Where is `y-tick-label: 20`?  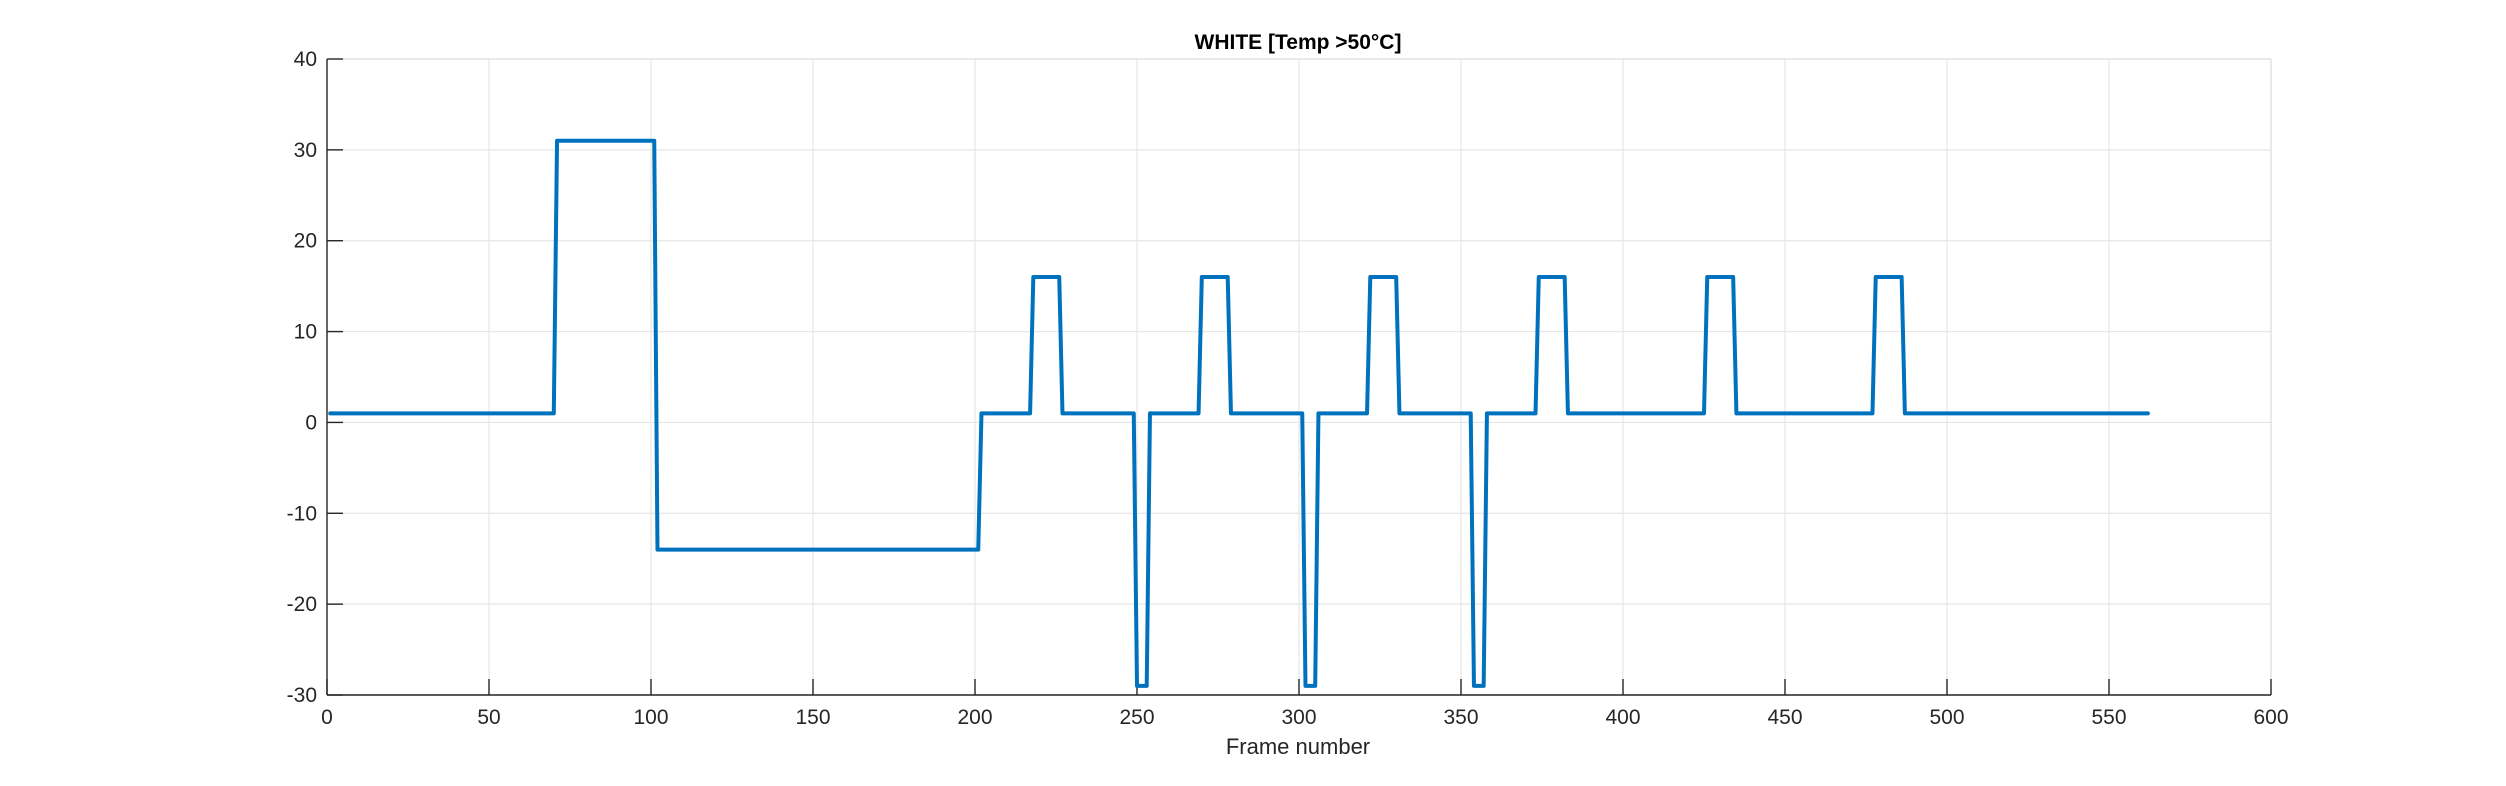
y-tick-label: 20 is located at coordinates (305, 241).